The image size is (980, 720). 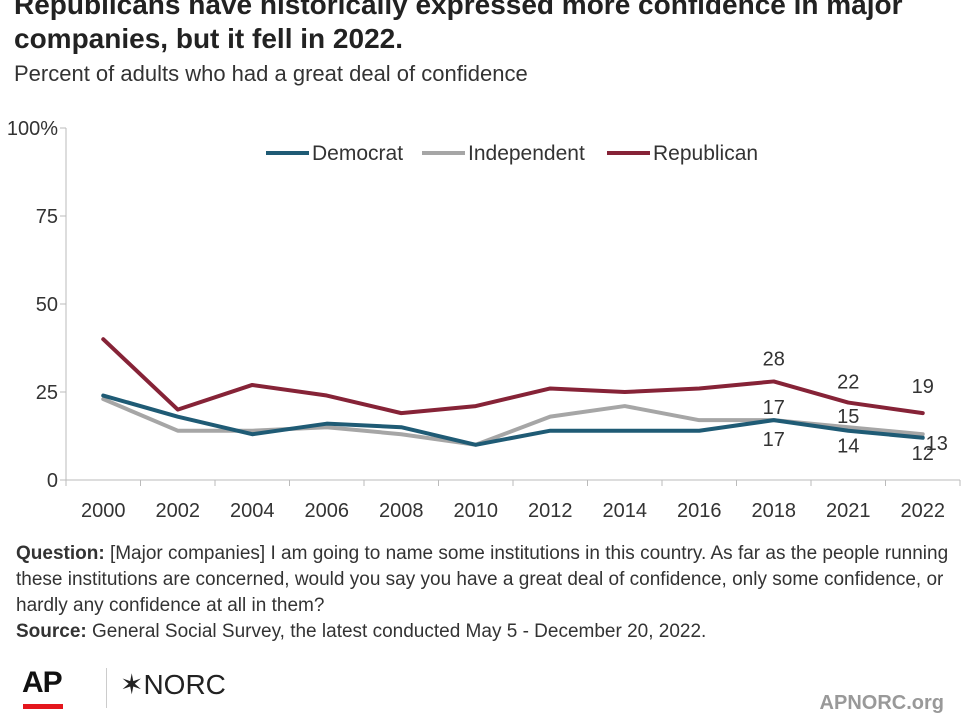 What do you see at coordinates (774, 440) in the screenshot?
I see `data-label-democrat: 17` at bounding box center [774, 440].